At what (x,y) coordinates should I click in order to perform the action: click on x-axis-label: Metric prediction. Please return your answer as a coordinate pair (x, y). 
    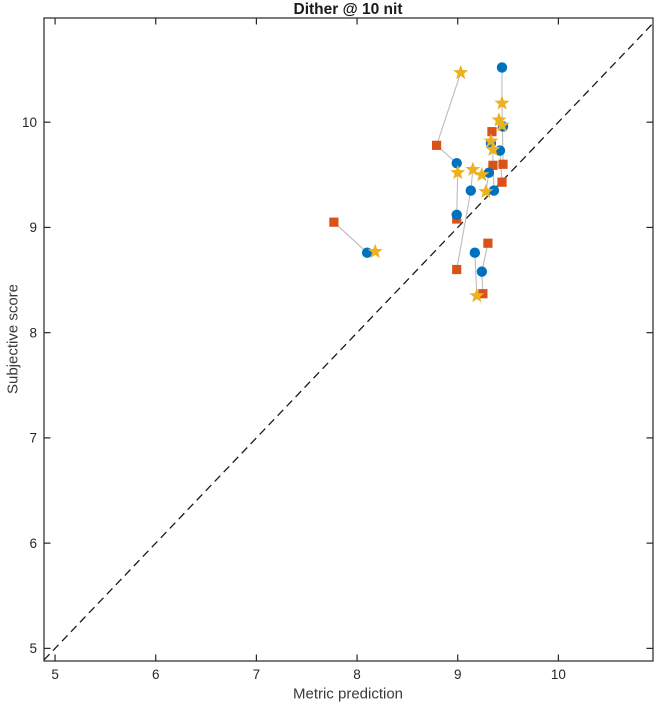
    Looking at the image, I should click on (348, 694).